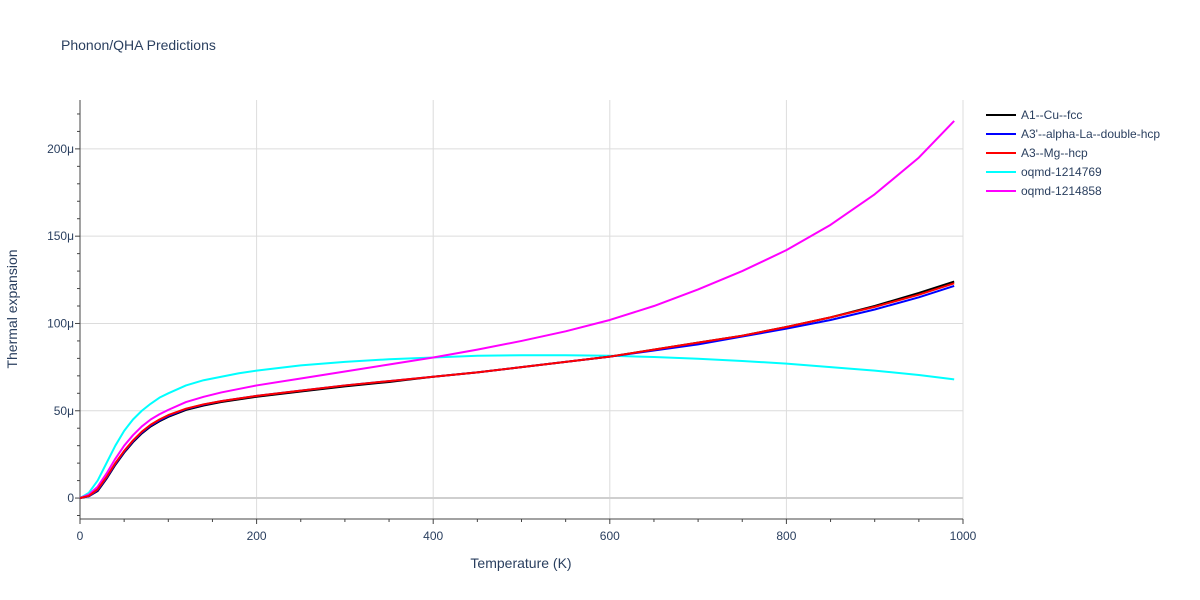 The width and height of the screenshot is (1200, 600). Describe the element at coordinates (963, 536) in the screenshot. I see `x-tick-label: 1000` at that location.